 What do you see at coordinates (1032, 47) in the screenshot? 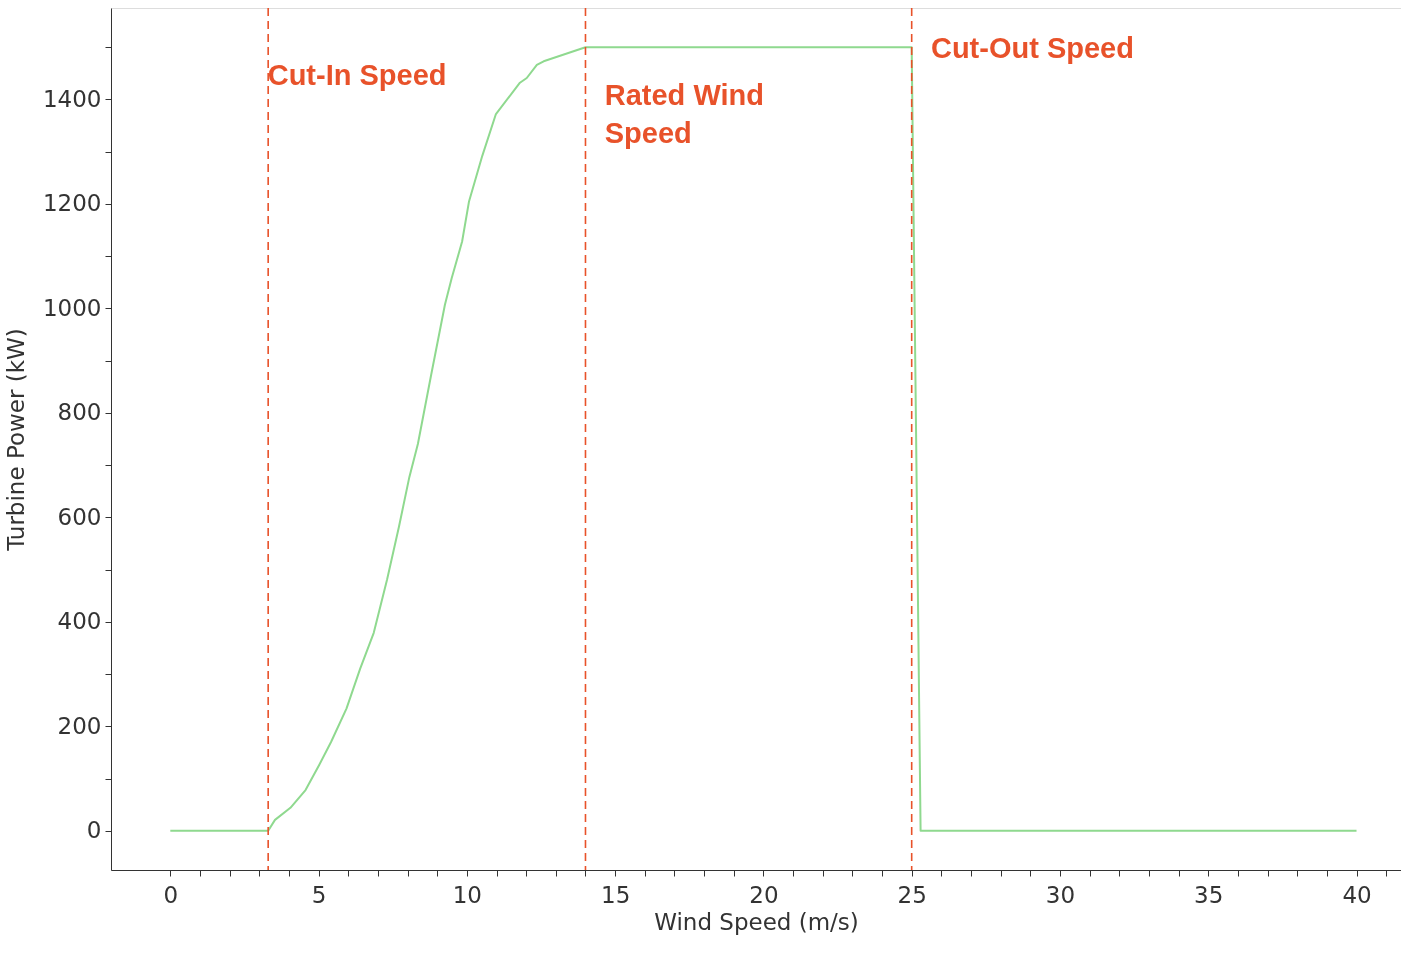
I see `ref-line-label: Cut-Out Speed` at bounding box center [1032, 47].